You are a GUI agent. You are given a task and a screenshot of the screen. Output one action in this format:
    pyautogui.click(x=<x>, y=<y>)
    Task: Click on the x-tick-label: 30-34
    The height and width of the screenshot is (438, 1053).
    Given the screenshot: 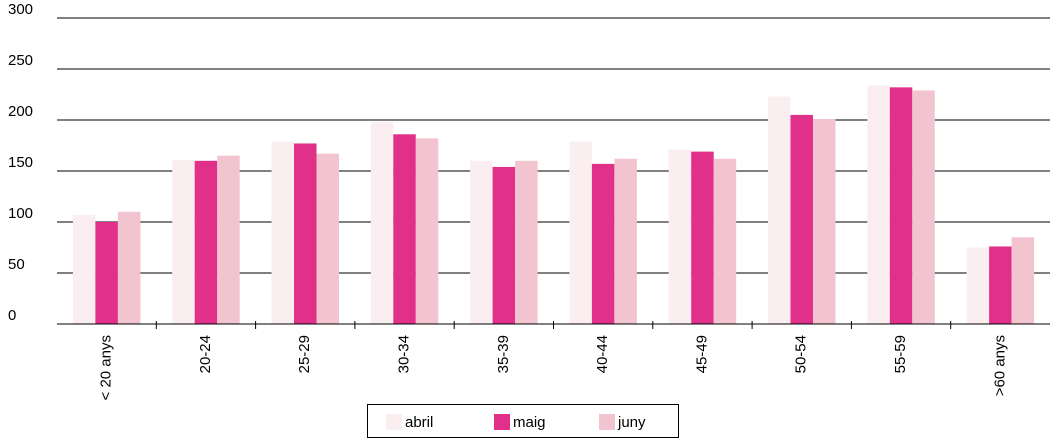 What is the action you would take?
    pyautogui.click(x=404, y=354)
    